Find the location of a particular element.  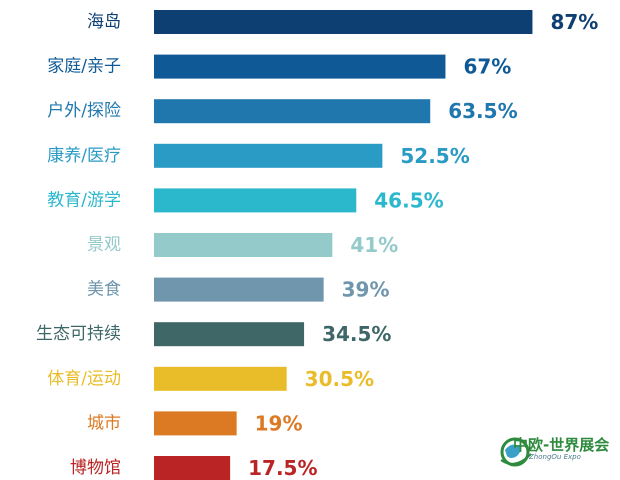

value-label: 19% is located at coordinates (279, 423).